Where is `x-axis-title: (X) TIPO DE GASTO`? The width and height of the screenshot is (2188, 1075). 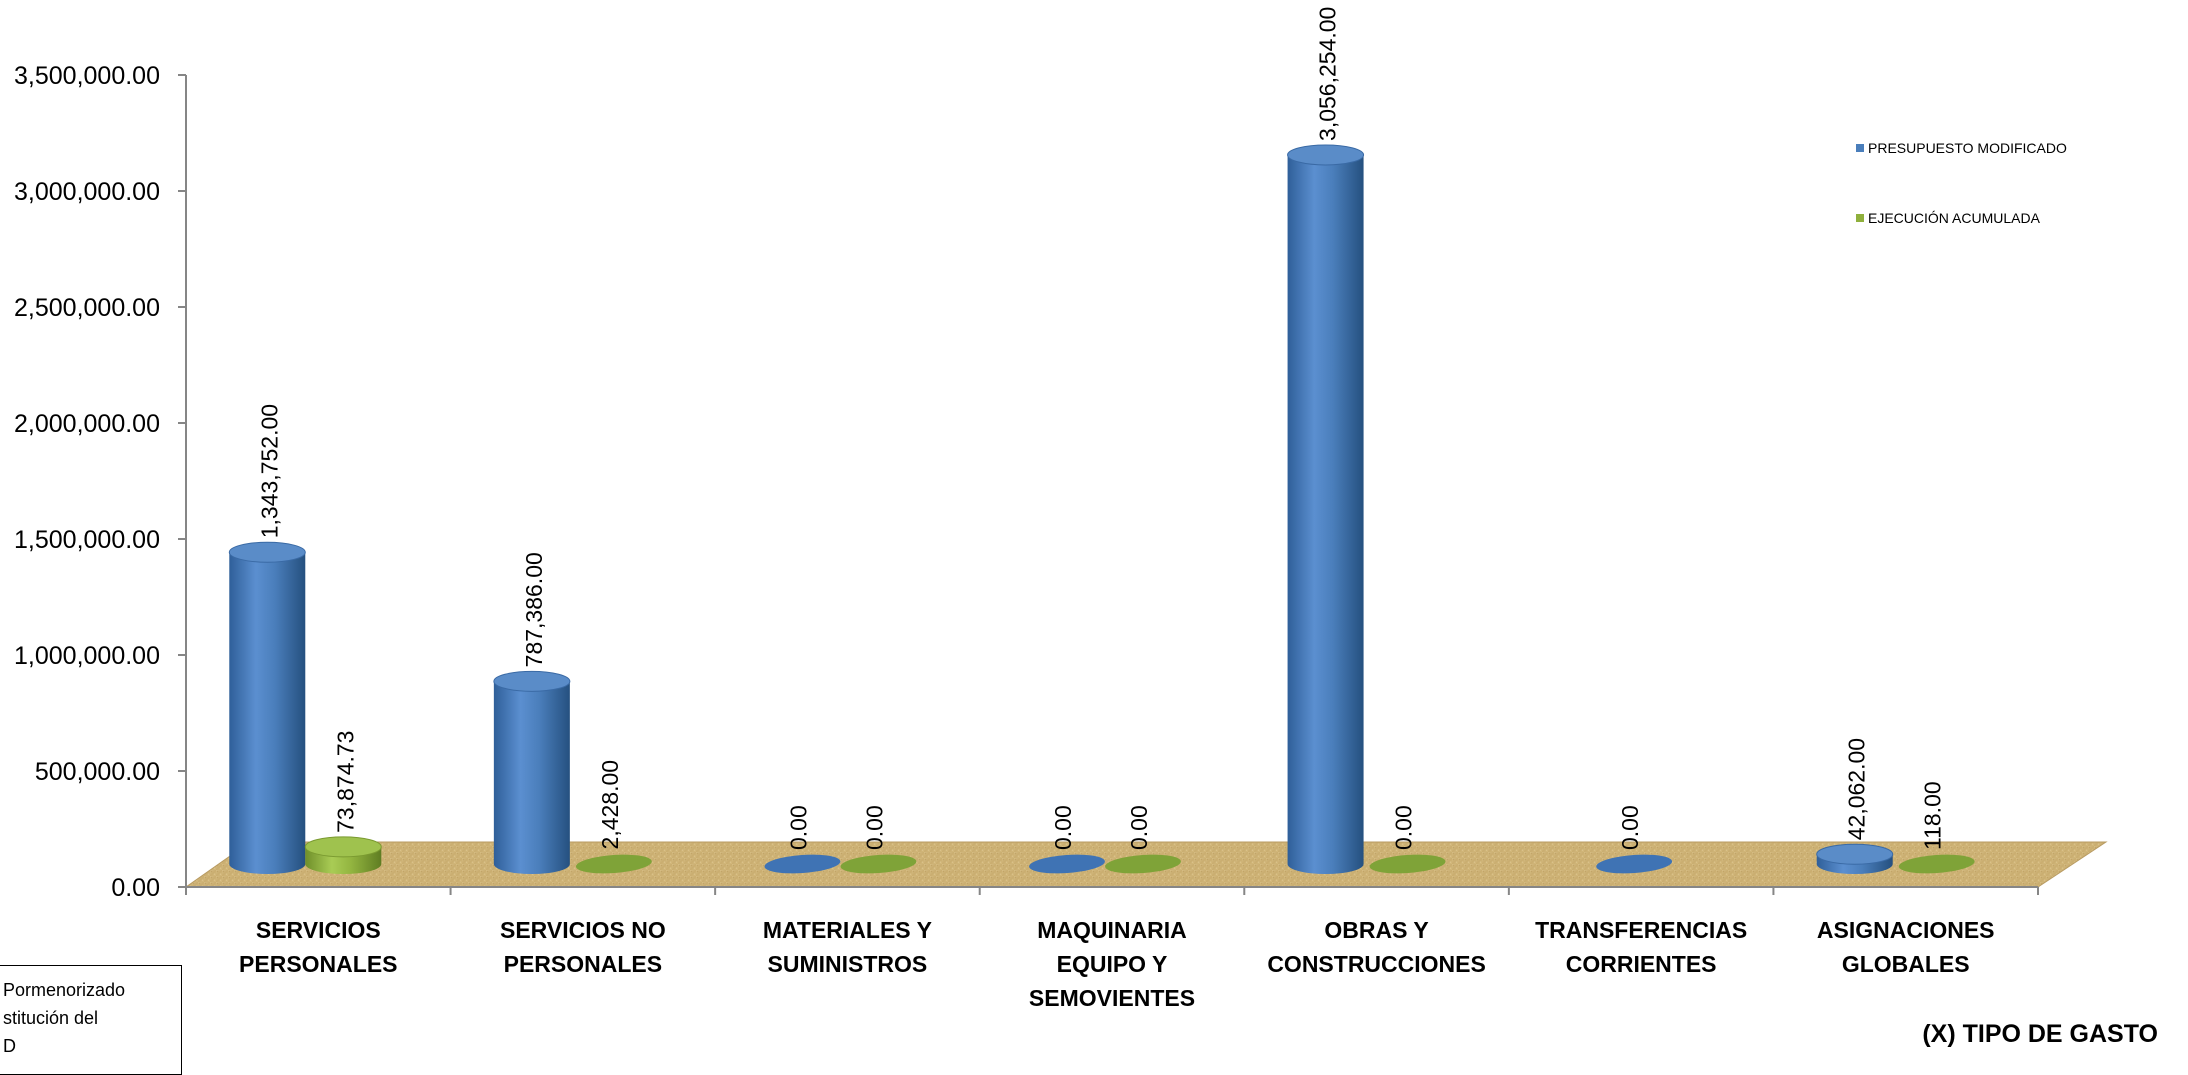 x-axis-title: (X) TIPO DE GASTO is located at coordinates (2040, 1034).